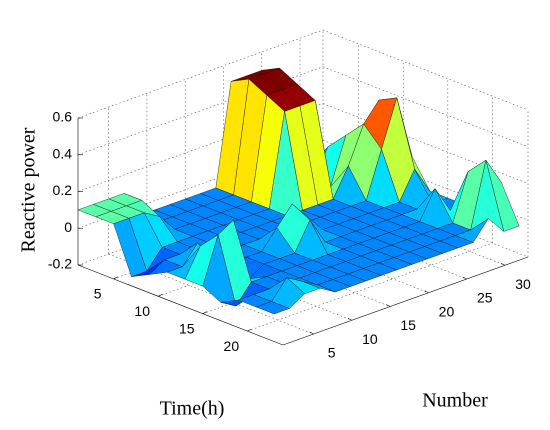 Image resolution: width=550 pixels, height=430 pixels. I want to click on z-tick-label: -0.2, so click(60, 264).